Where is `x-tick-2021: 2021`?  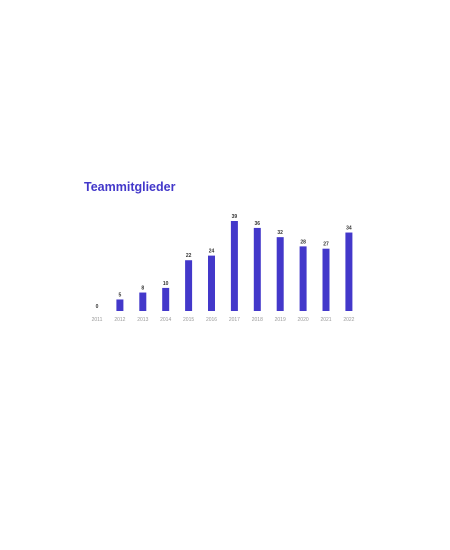
x-tick-2021: 2021 is located at coordinates (325, 320).